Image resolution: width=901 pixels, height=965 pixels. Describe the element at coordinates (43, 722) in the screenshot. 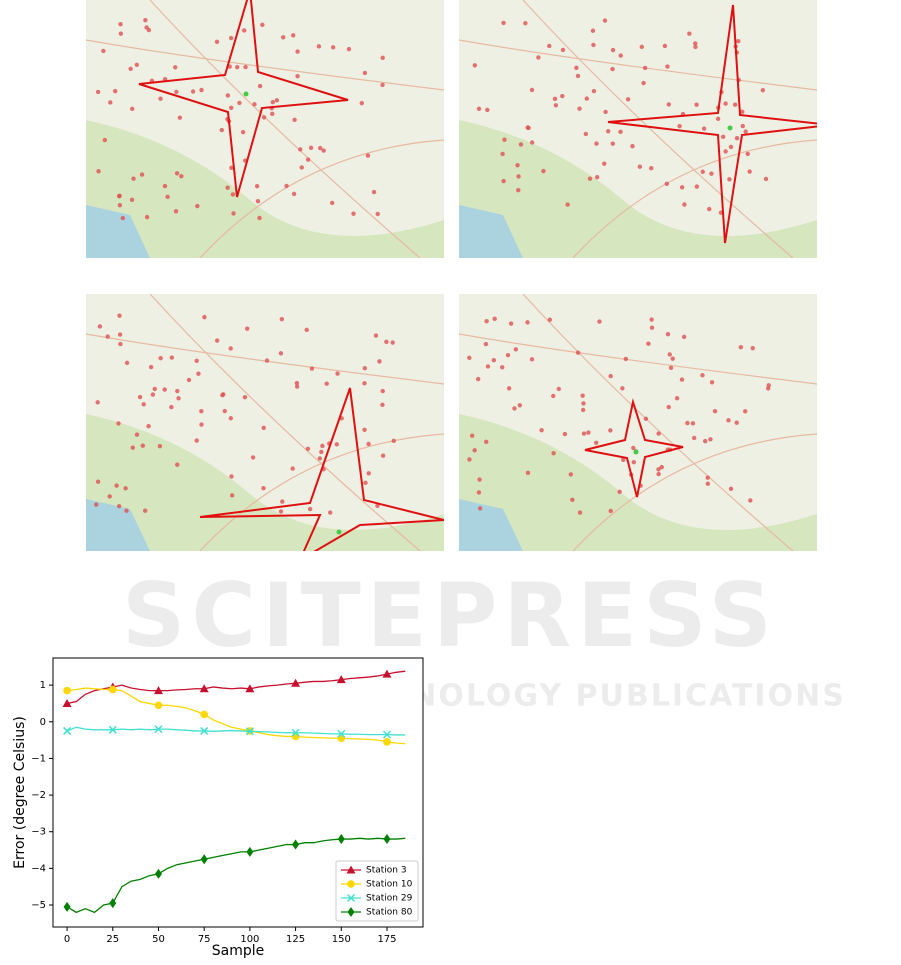

I see `y-tick-label: 0` at that location.